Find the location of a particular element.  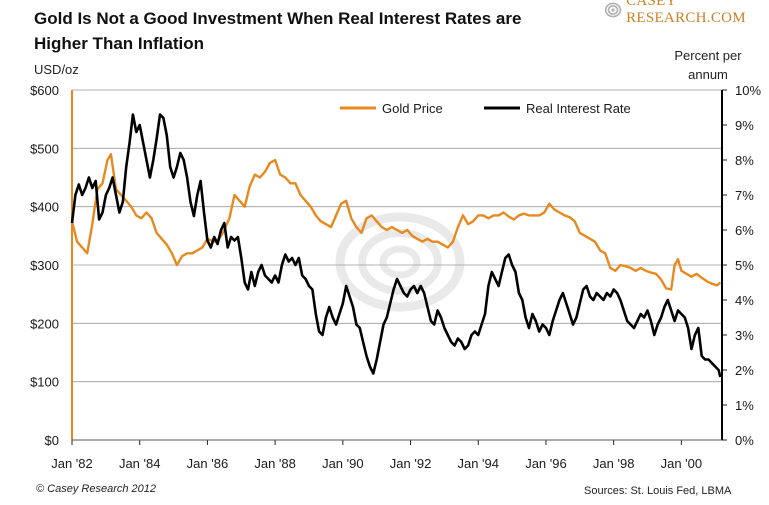

right-tick-label: 7% is located at coordinates (744, 195).